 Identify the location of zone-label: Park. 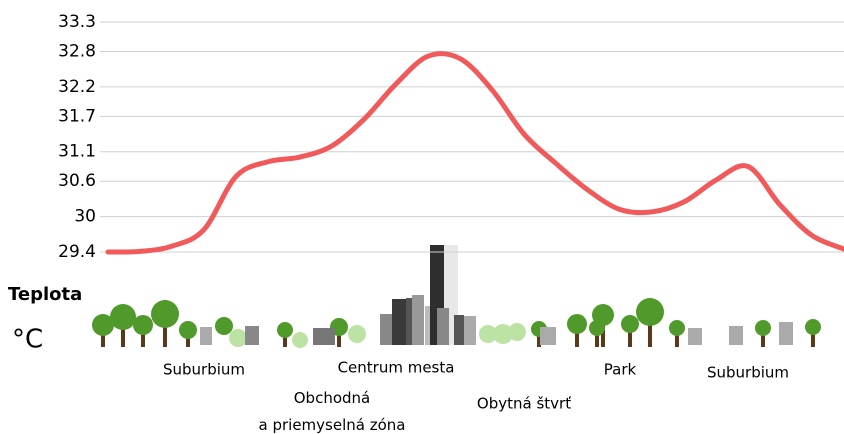
(620, 370).